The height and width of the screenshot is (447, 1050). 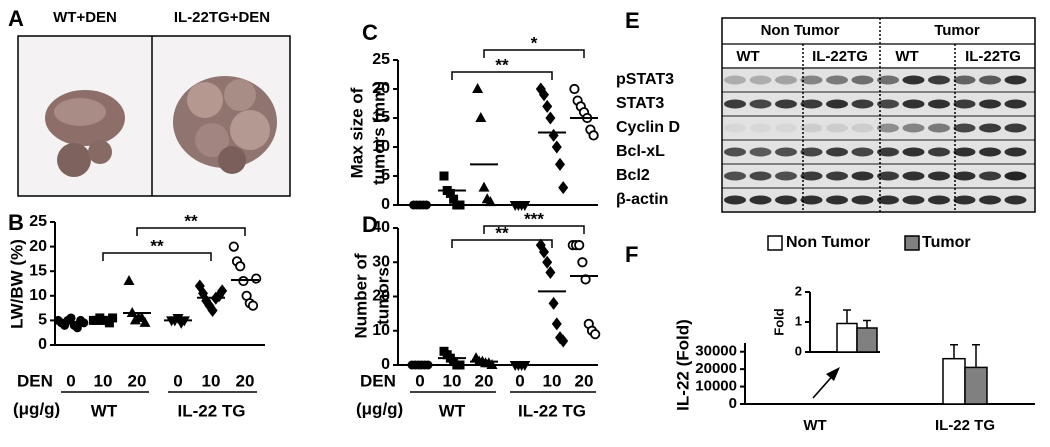 What do you see at coordinates (381, 117) in the screenshot?
I see `y-tick-label: 15` at bounding box center [381, 117].